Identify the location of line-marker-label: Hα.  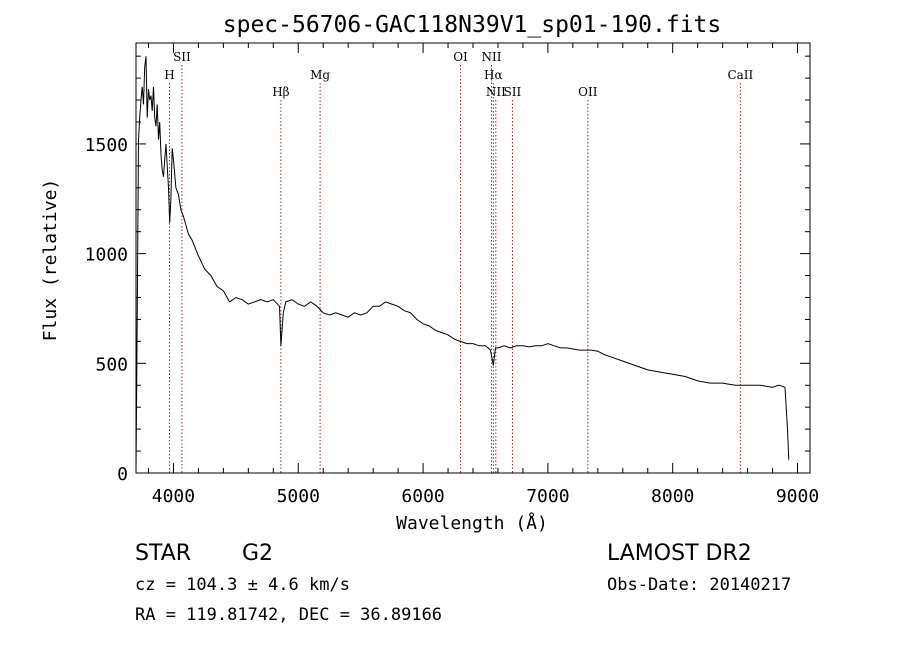
(493, 75).